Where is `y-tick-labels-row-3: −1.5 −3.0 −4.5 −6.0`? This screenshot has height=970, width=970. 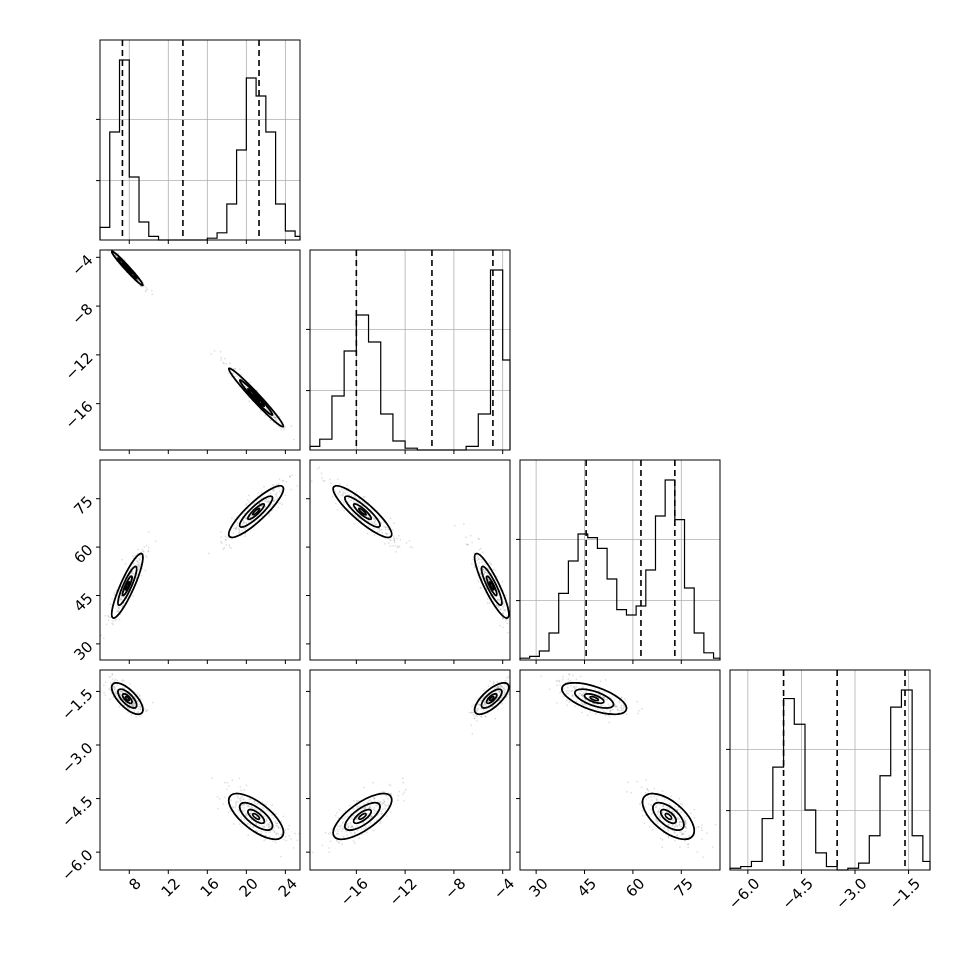
y-tick-labels-row-3: −1.5 −3.0 −4.5 −6.0 is located at coordinates (77, 784).